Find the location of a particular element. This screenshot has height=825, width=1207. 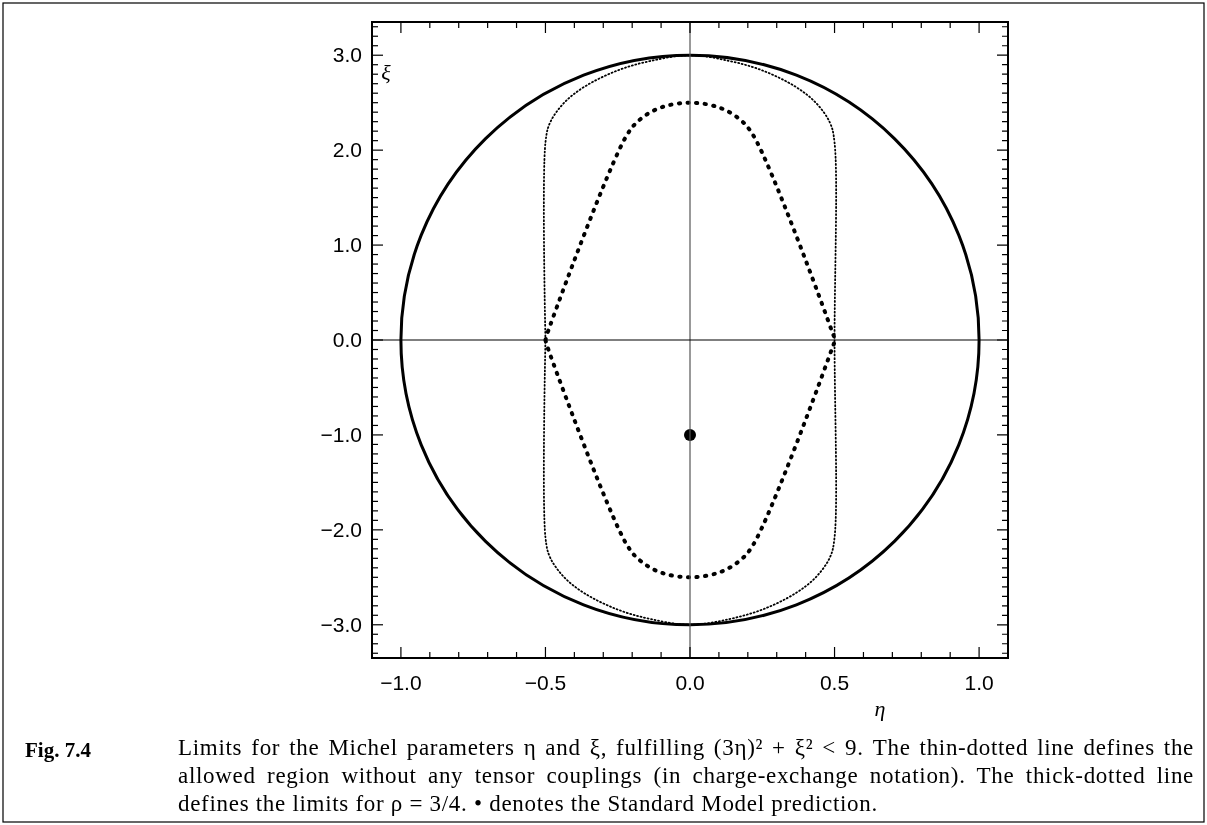

y-tick-label: 1.0 is located at coordinates (347, 245).